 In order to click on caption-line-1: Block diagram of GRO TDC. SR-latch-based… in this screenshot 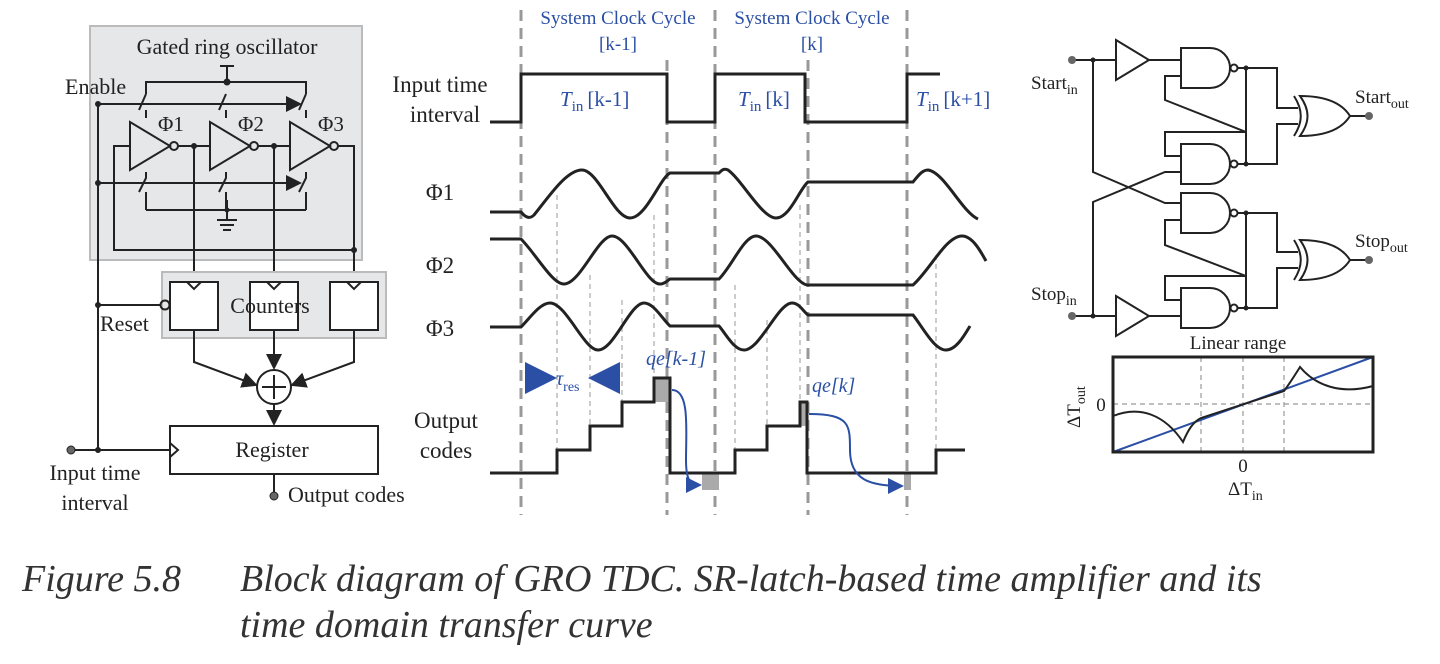, I will do `click(751, 579)`.